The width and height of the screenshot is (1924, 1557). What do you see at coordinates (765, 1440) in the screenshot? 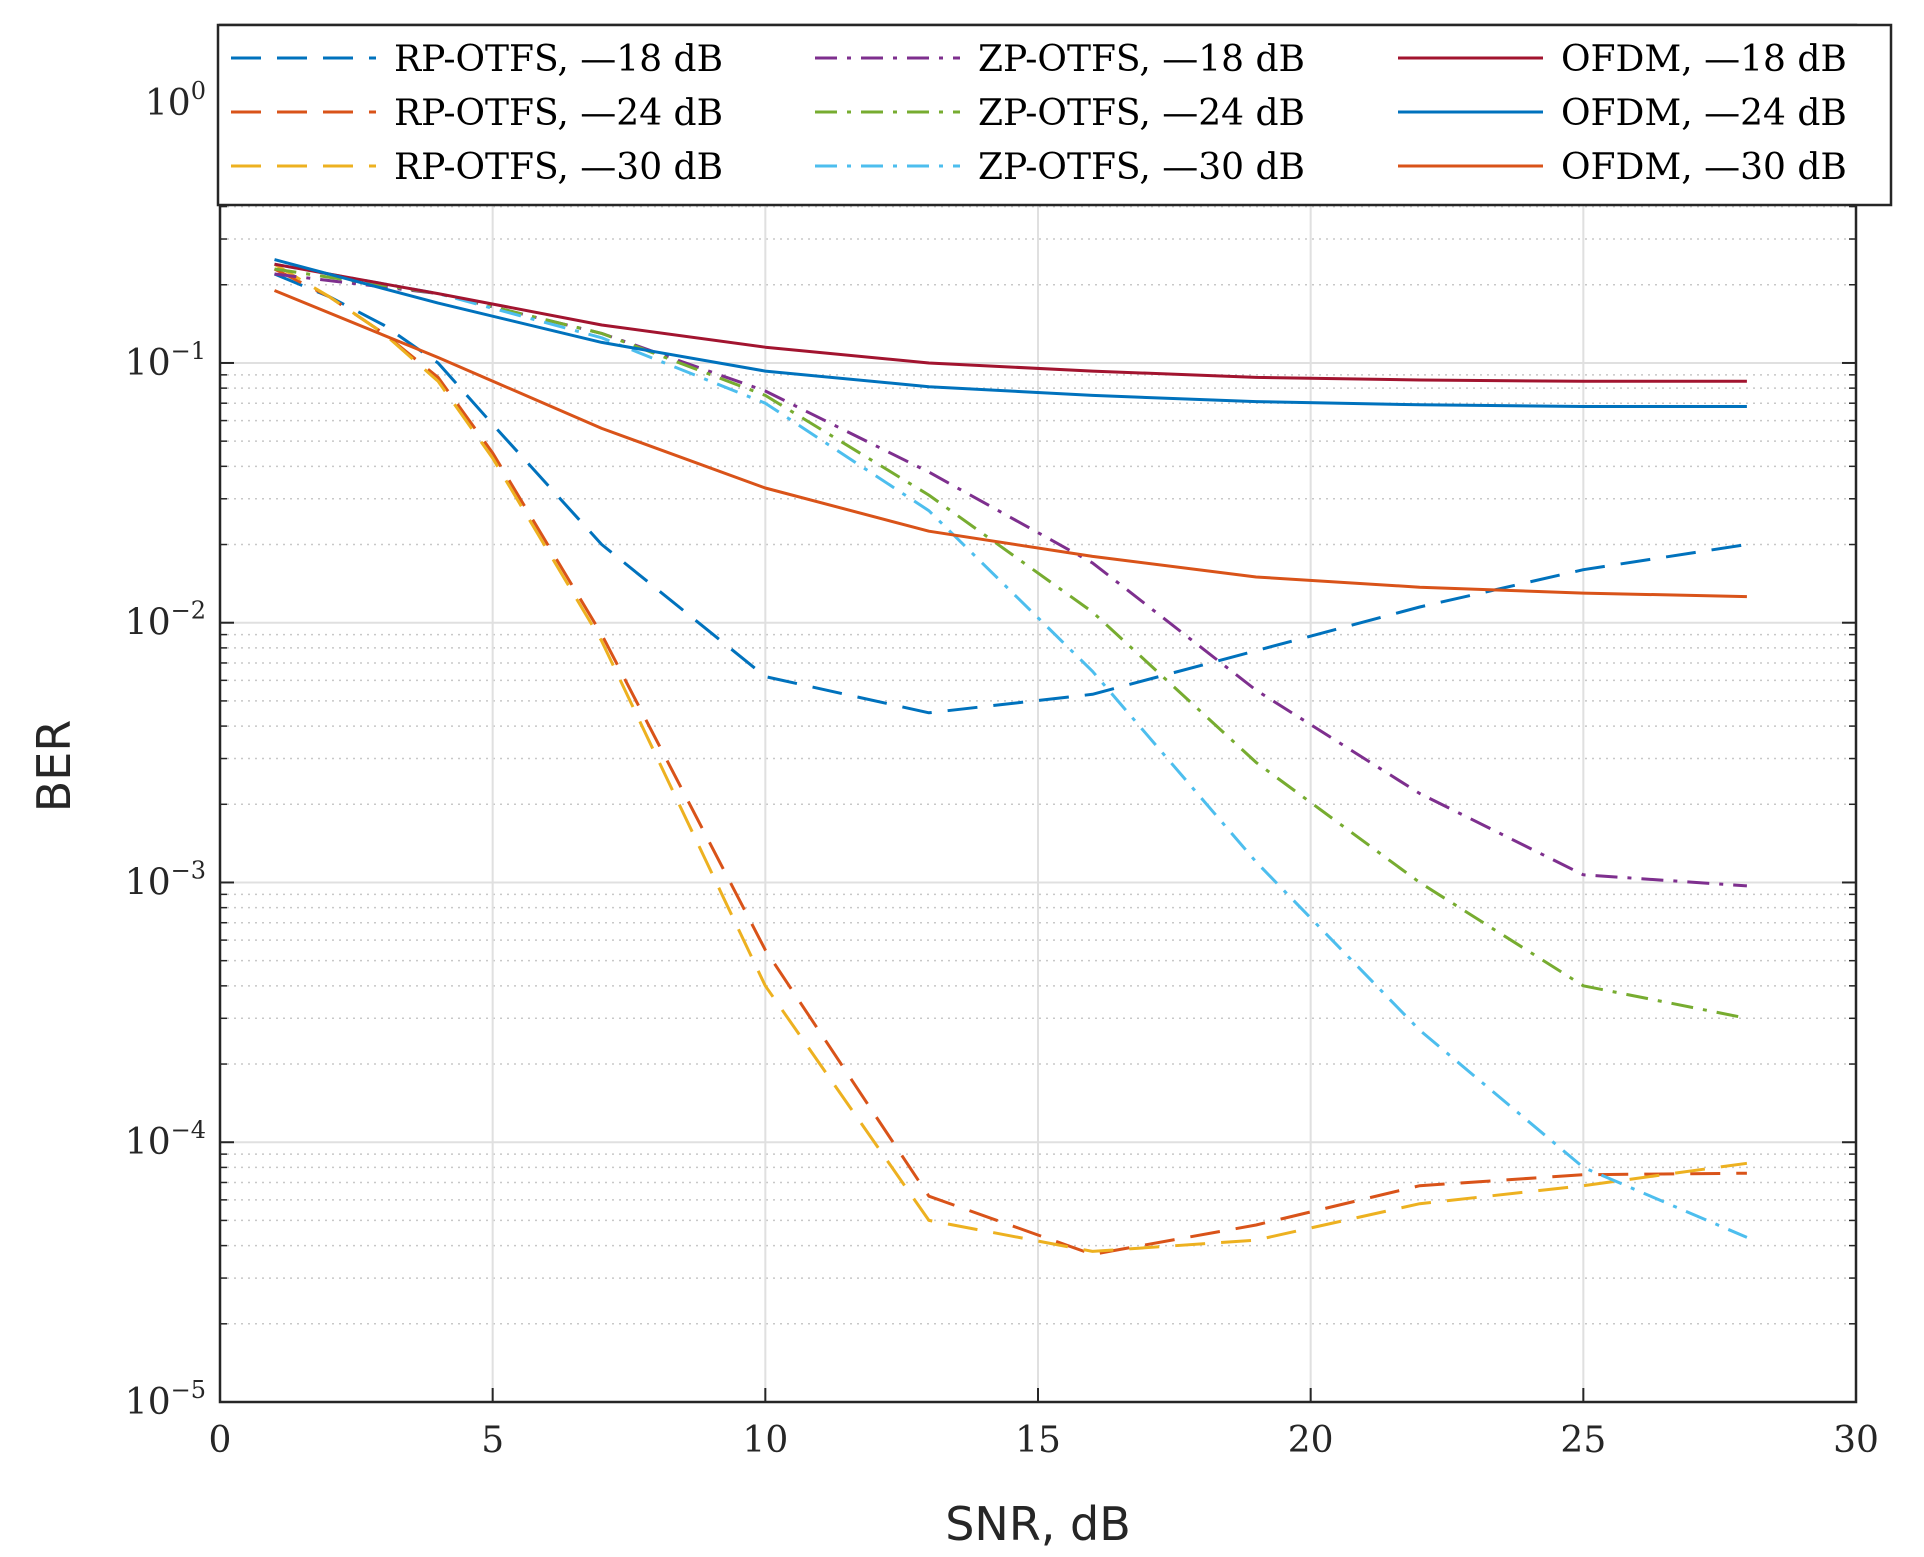
I see `x-tick-label: 10` at bounding box center [765, 1440].